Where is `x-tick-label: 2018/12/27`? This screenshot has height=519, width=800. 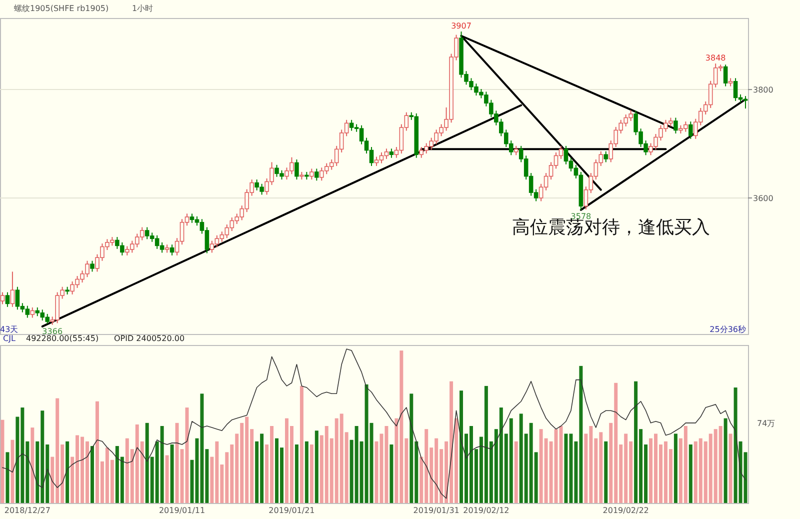 x-tick-label: 2018/12/27 is located at coordinates (27, 510).